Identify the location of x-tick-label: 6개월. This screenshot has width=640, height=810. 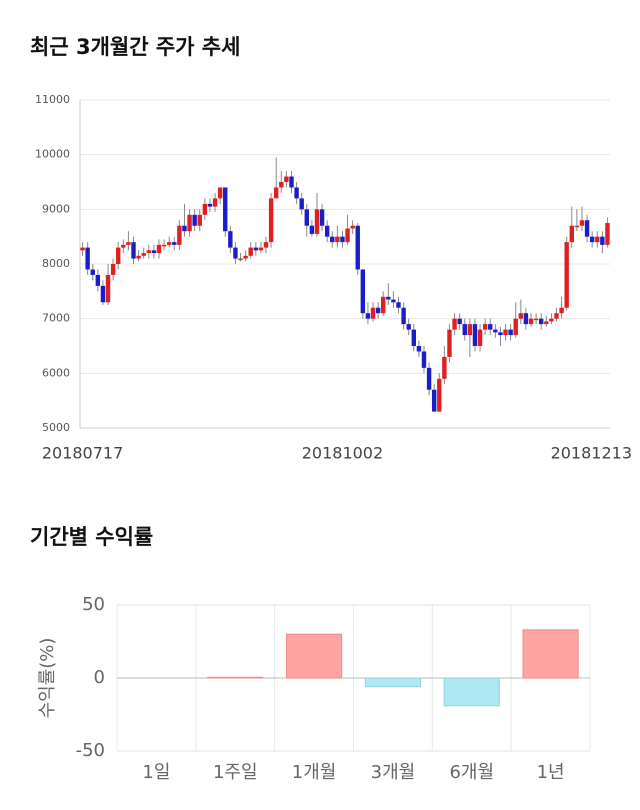
(471, 772).